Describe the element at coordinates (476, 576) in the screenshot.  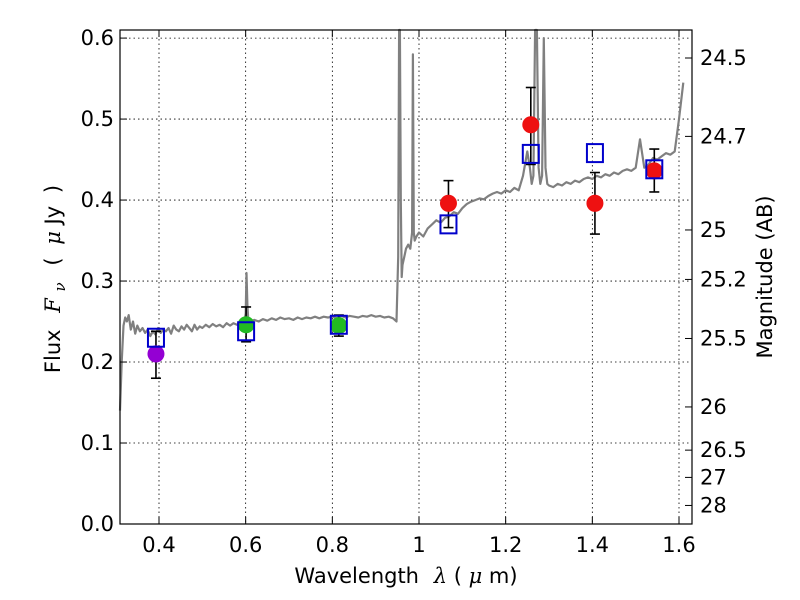
I see `x-axis-label-units-mu: μ` at that location.